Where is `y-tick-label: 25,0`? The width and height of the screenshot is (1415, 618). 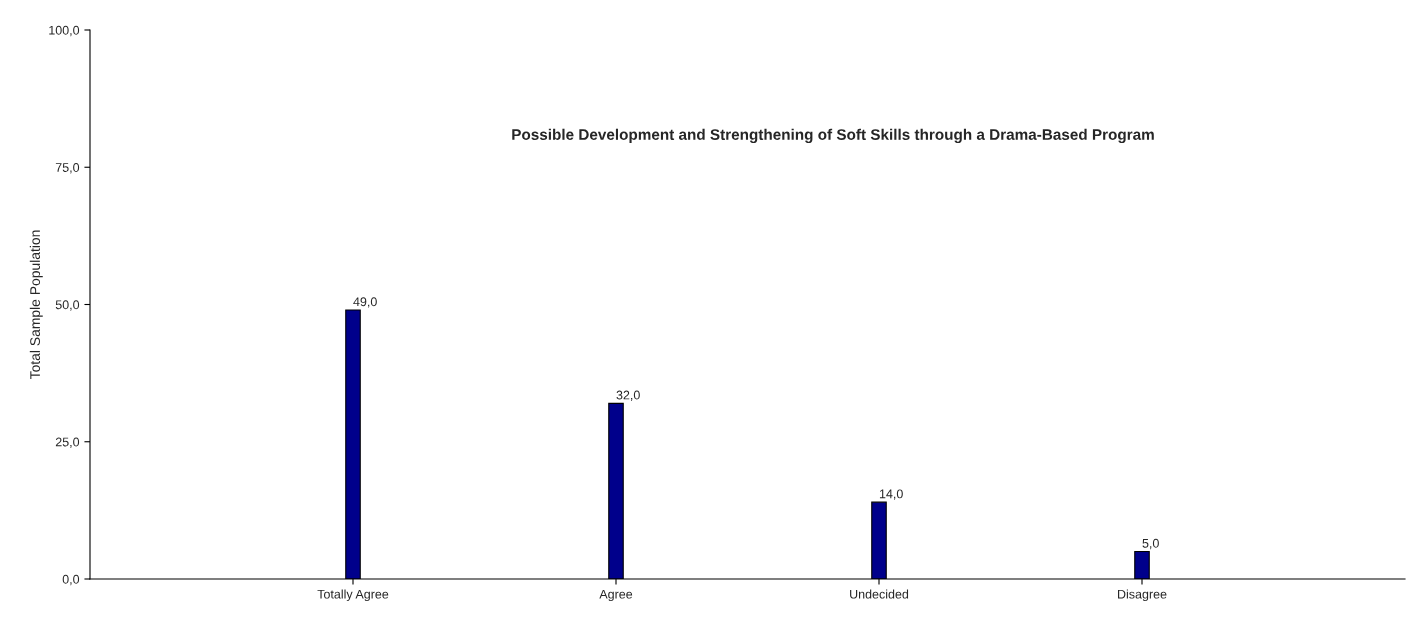 y-tick-label: 25,0 is located at coordinates (67, 442).